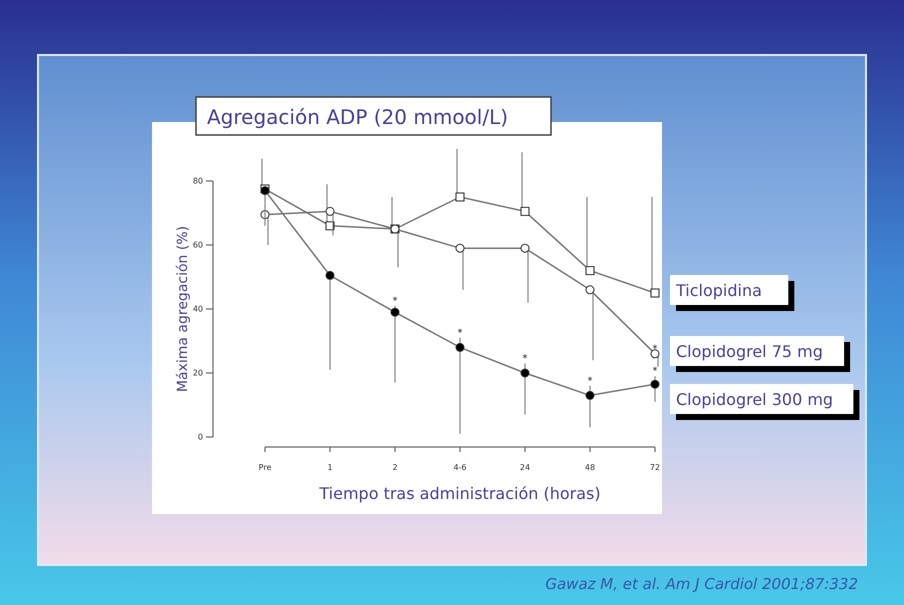  What do you see at coordinates (655, 467) in the screenshot?
I see `x-tick-label: 72` at bounding box center [655, 467].